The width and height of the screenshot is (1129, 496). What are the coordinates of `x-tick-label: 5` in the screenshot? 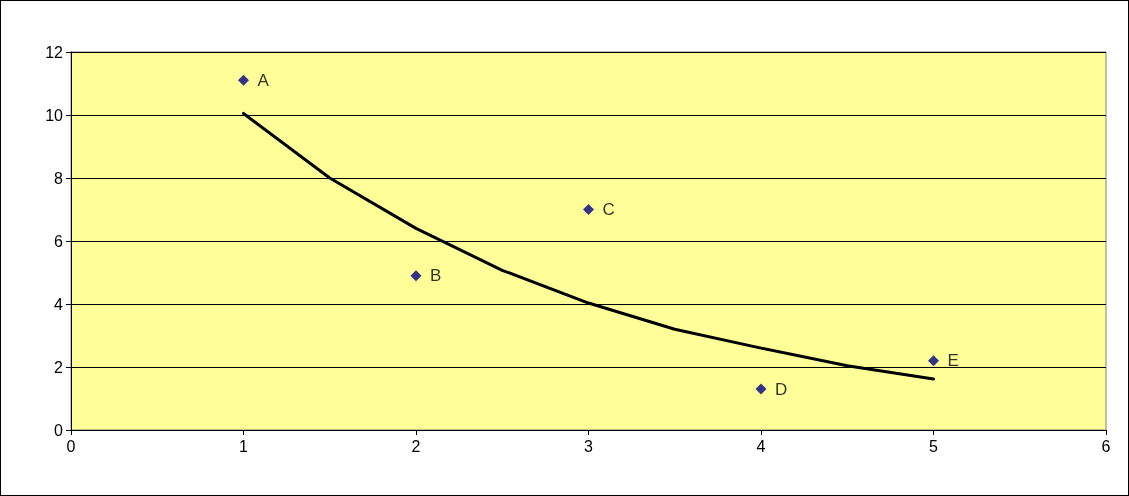 It's located at (934, 446).